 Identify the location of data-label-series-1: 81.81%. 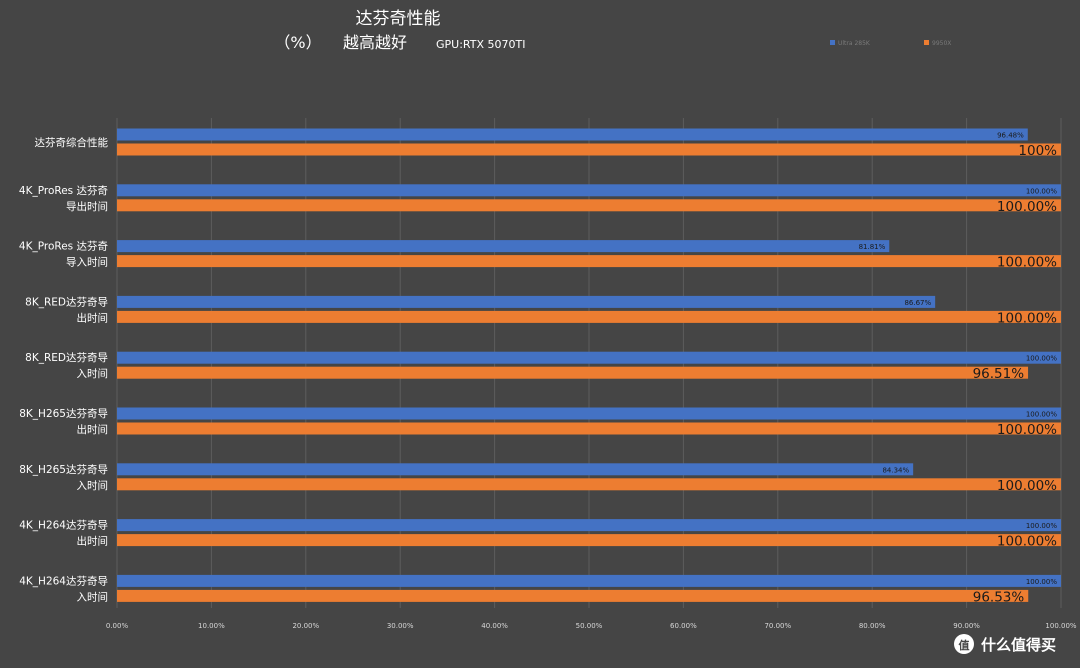
(872, 247).